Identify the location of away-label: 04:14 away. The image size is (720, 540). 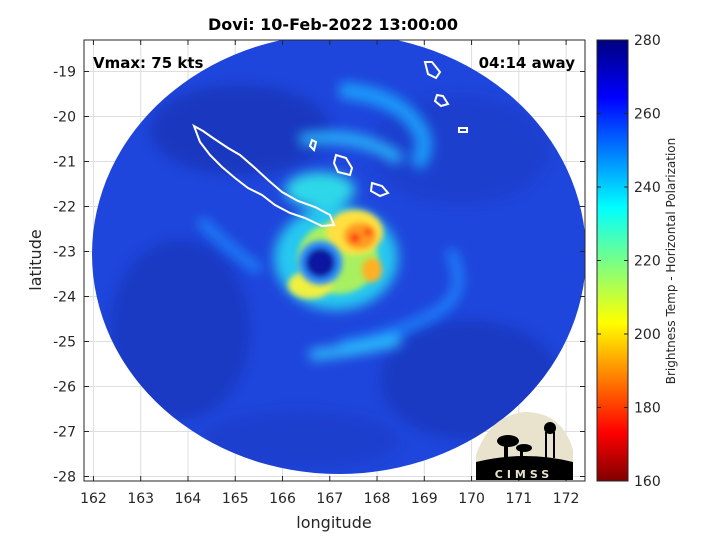
(527, 63).